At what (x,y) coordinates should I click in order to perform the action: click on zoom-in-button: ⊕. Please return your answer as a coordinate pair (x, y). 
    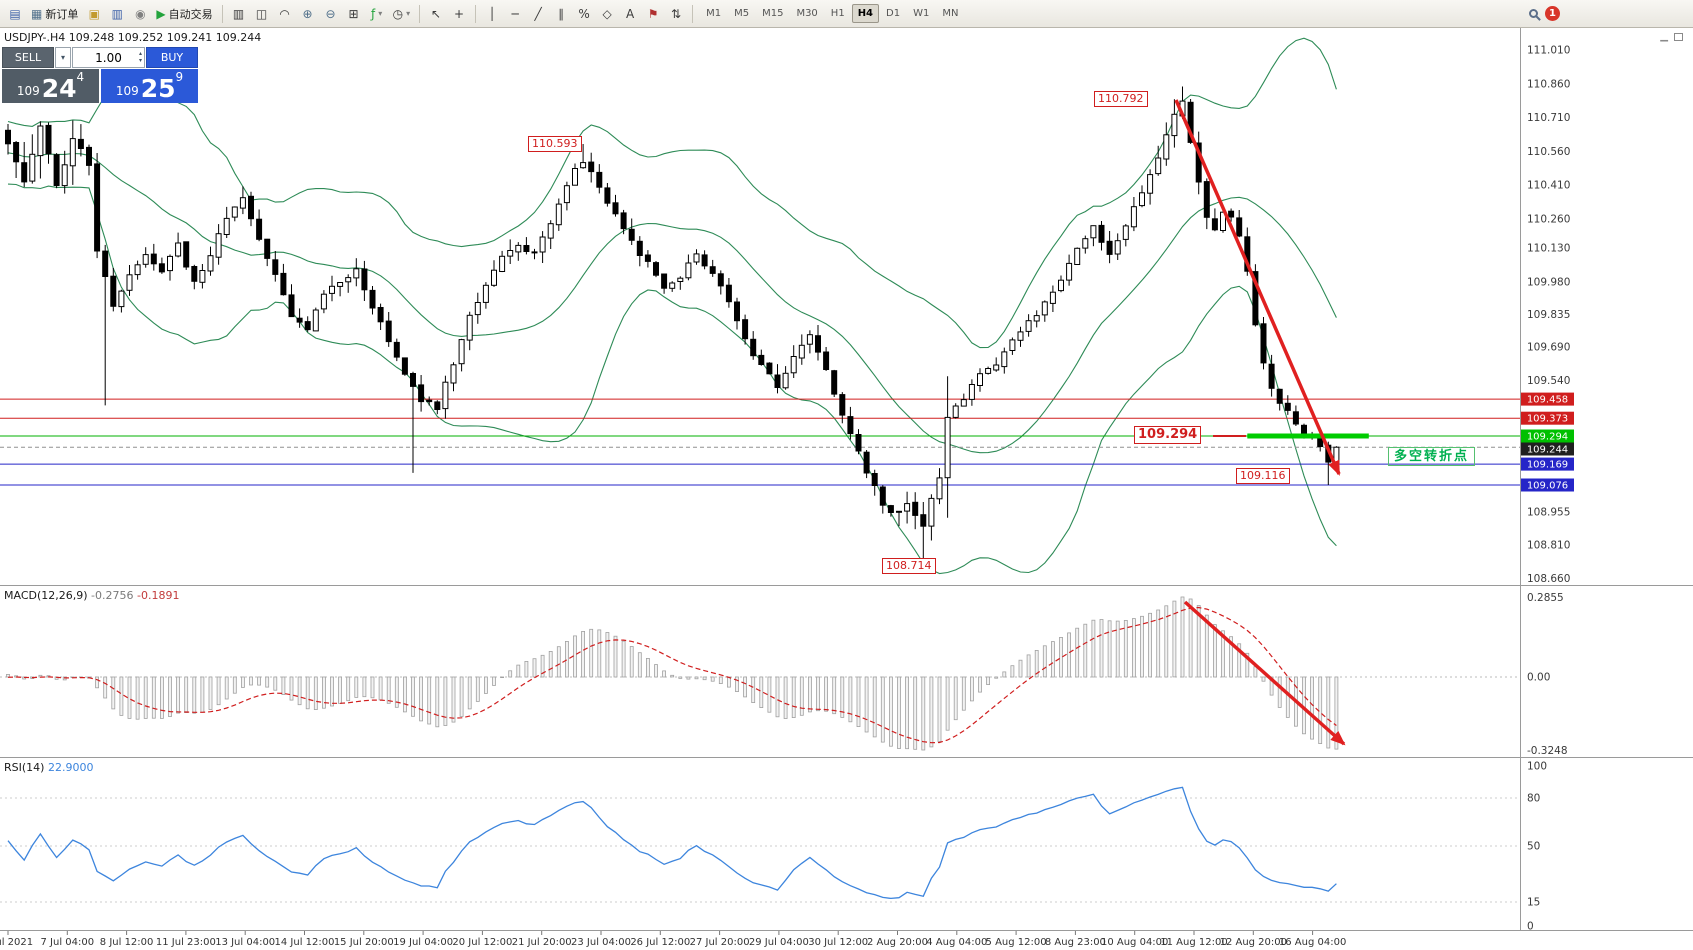
    Looking at the image, I should click on (308, 14).